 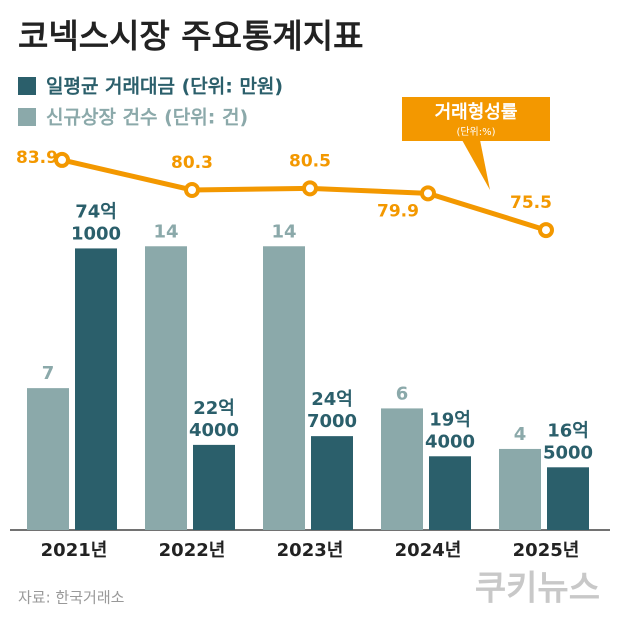 I want to click on legend-label: 신규상장 건수 (단위: 건), so click(x=147, y=118).